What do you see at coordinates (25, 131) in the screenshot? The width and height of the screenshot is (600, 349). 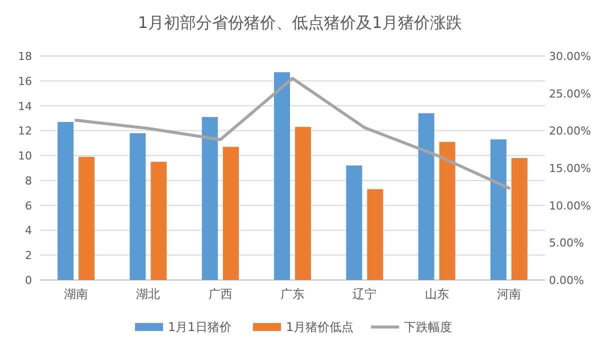 I see `y-tick-label: 12` at bounding box center [25, 131].